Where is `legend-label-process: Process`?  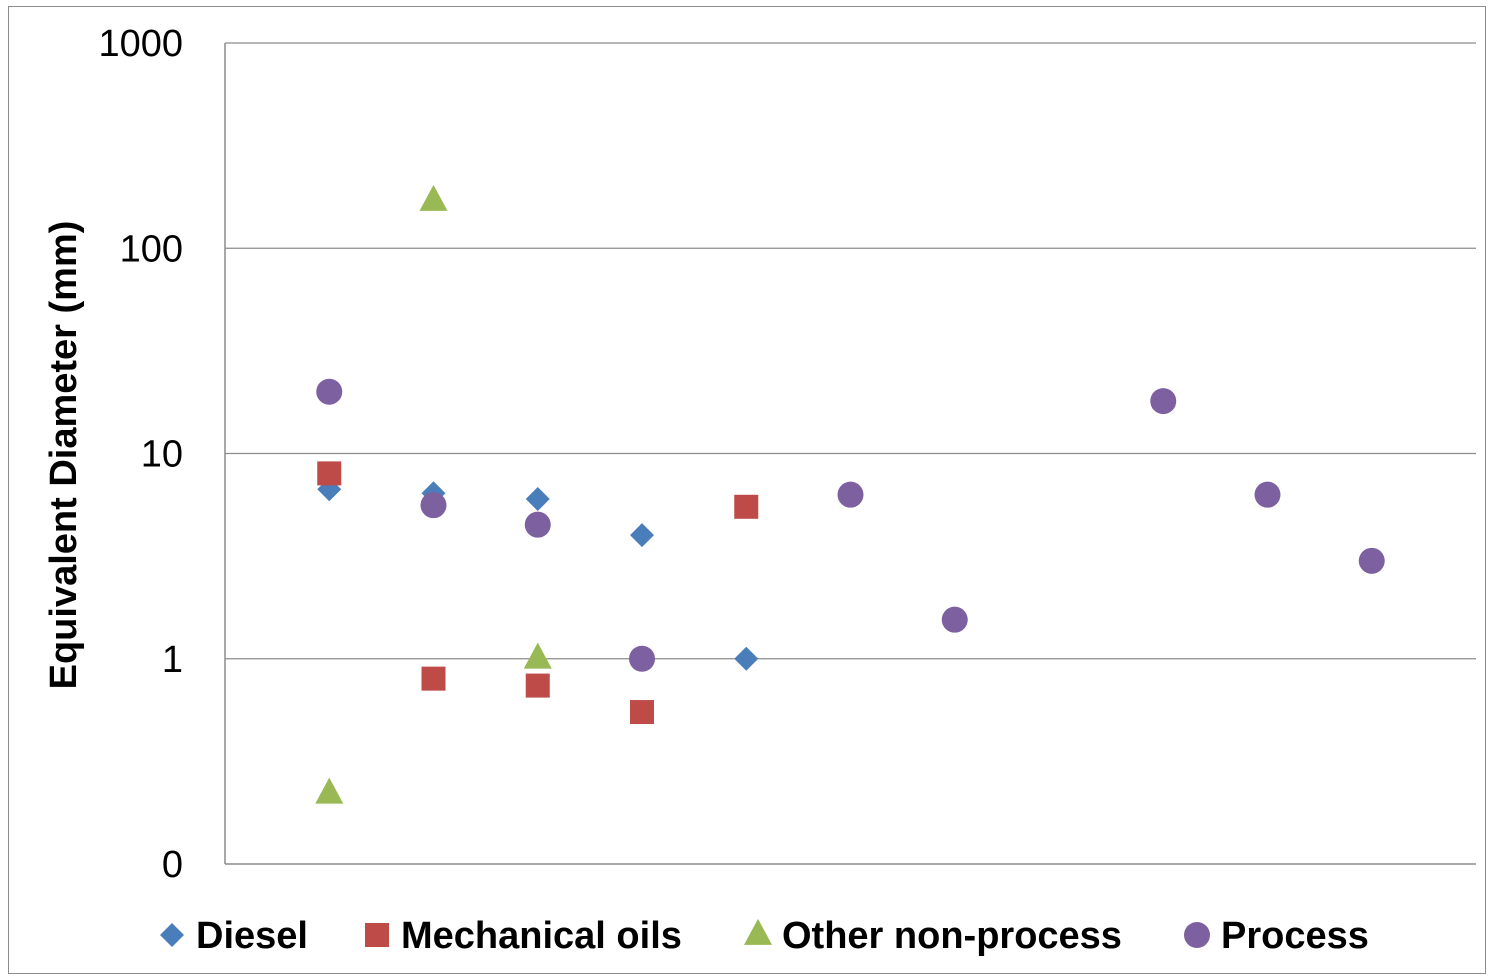 legend-label-process: Process is located at coordinates (1295, 936).